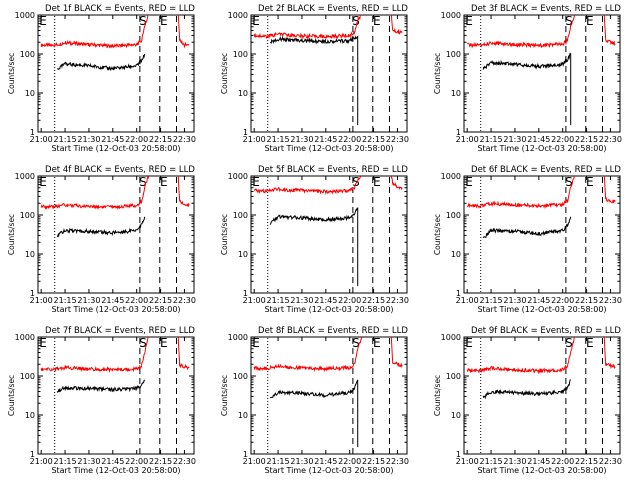 This screenshot has width=640, height=480. Describe the element at coordinates (546, 9) in the screenshot. I see `panel-title: Det 3f BLACK = Events, RED = LLD` at that location.